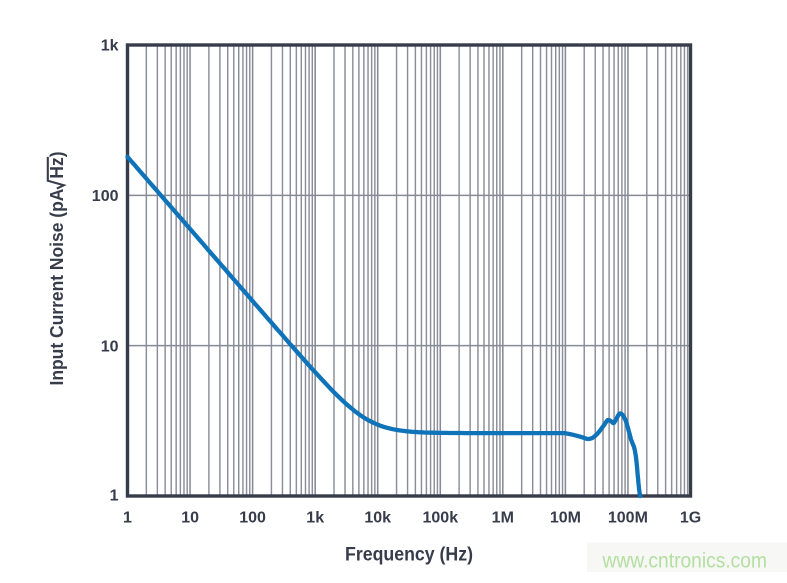 The height and width of the screenshot is (583, 787). Describe the element at coordinates (377, 518) in the screenshot. I see `svg-text: 10k` at that location.